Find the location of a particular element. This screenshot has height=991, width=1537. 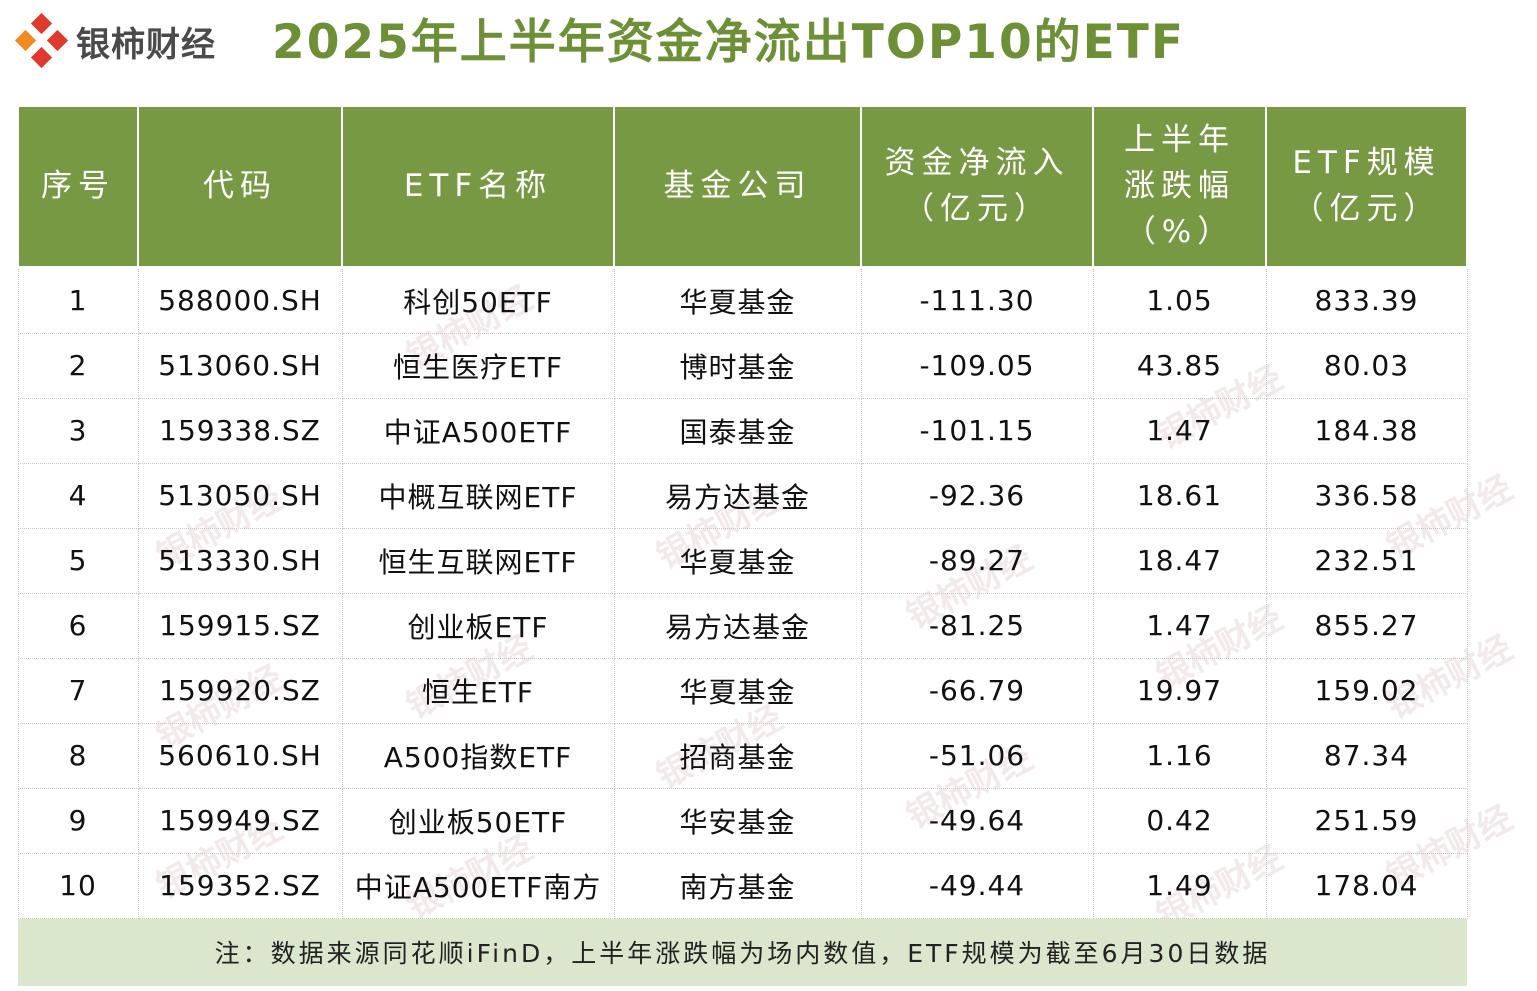

table-row: 6 159915.SZ 创业板ETF 易方达基金 -81.25 1.47 855.27 is located at coordinates (742, 626).